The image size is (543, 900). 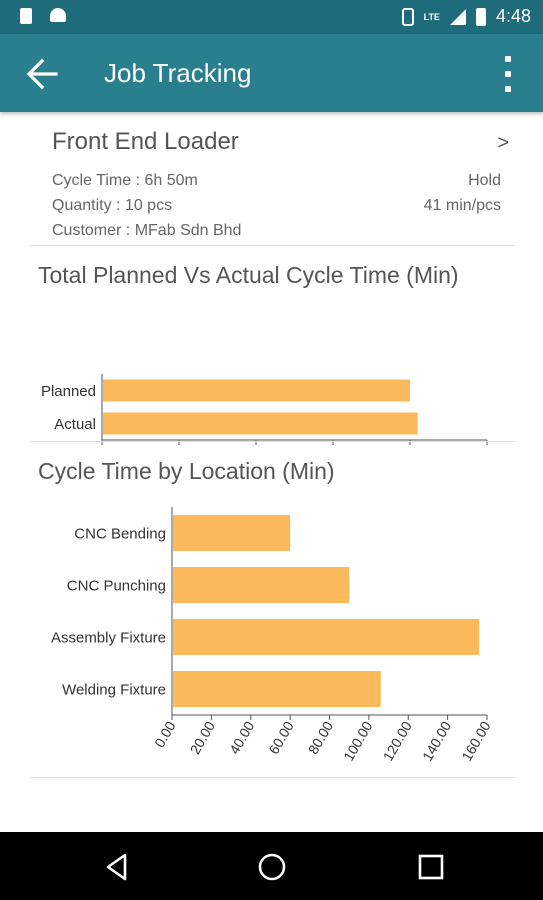 What do you see at coordinates (186, 471) in the screenshot?
I see `chart-title: Cycle Time by Location (Min)` at bounding box center [186, 471].